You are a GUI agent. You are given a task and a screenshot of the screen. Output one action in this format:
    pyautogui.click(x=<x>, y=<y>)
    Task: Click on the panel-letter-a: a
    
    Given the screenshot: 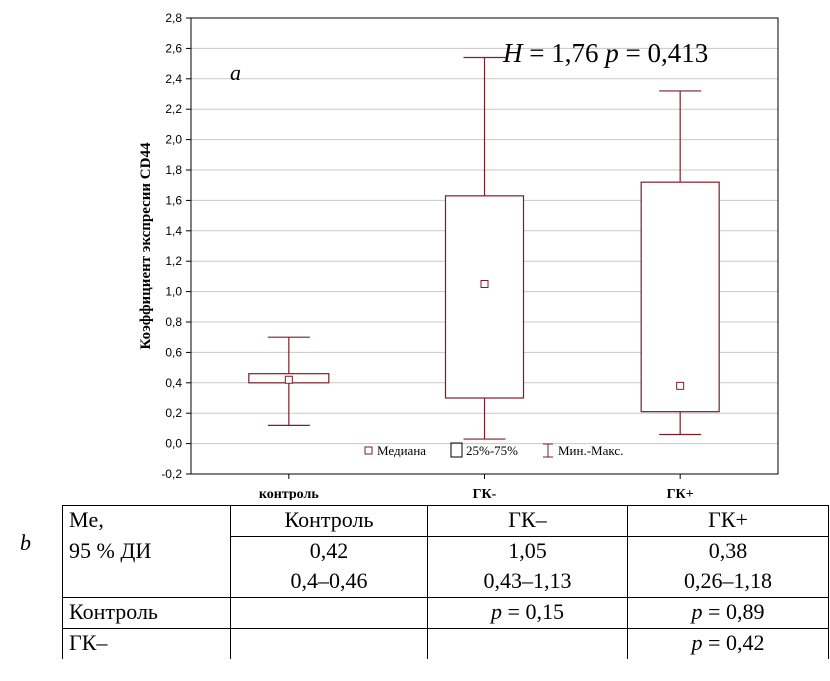 What is the action you would take?
    pyautogui.click(x=235, y=72)
    